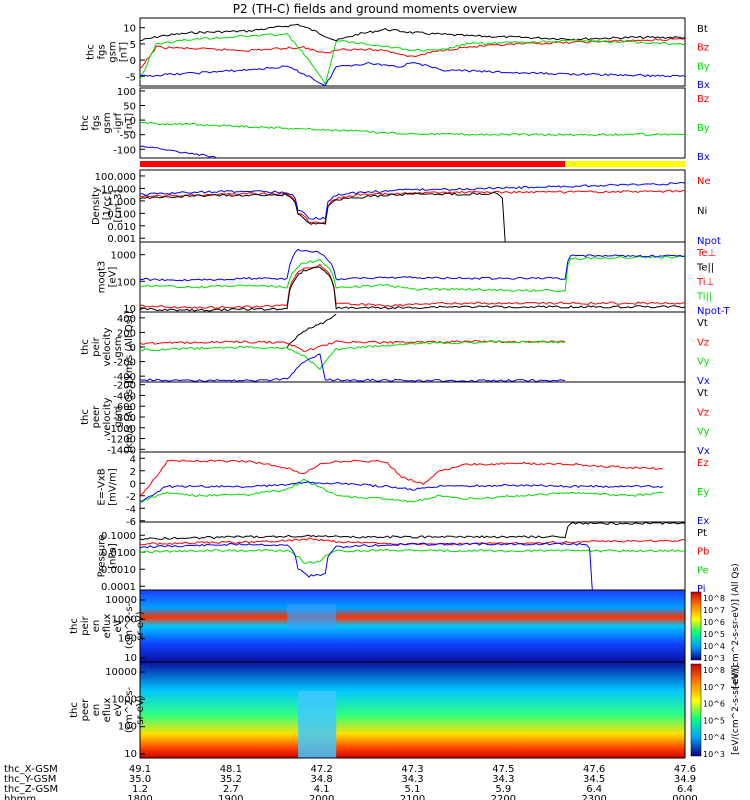  Describe the element at coordinates (702, 211) in the screenshot. I see `panel-3-legend-1: Ni` at that location.